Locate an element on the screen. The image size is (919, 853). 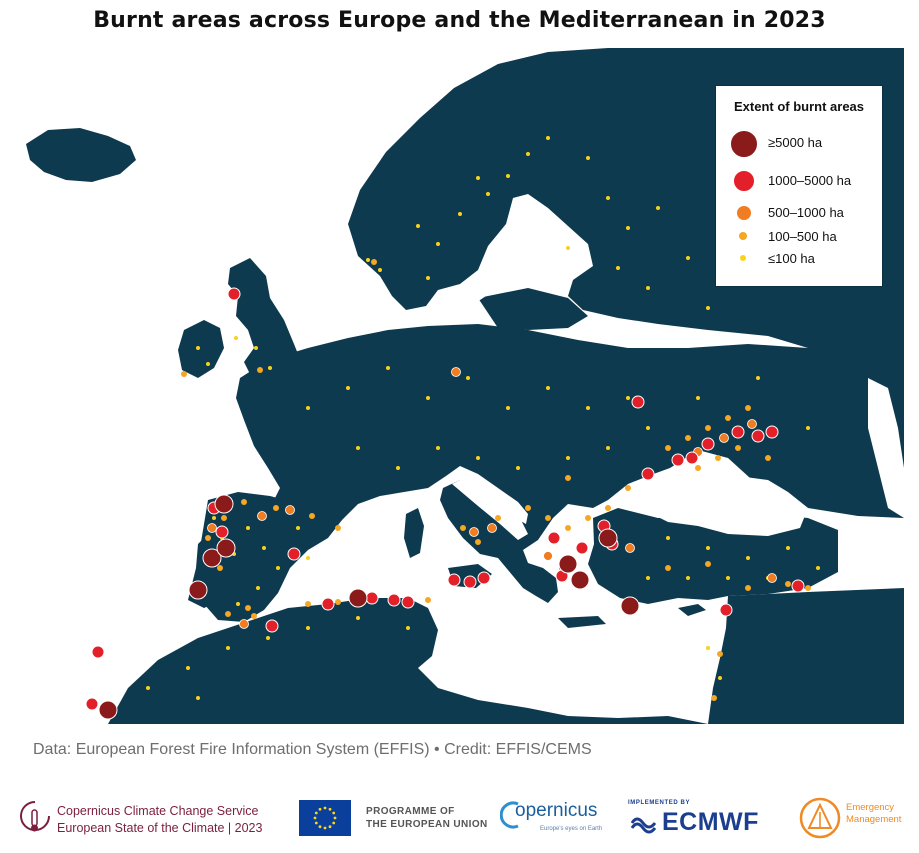
land-sardinia is located at coordinates (414, 533).